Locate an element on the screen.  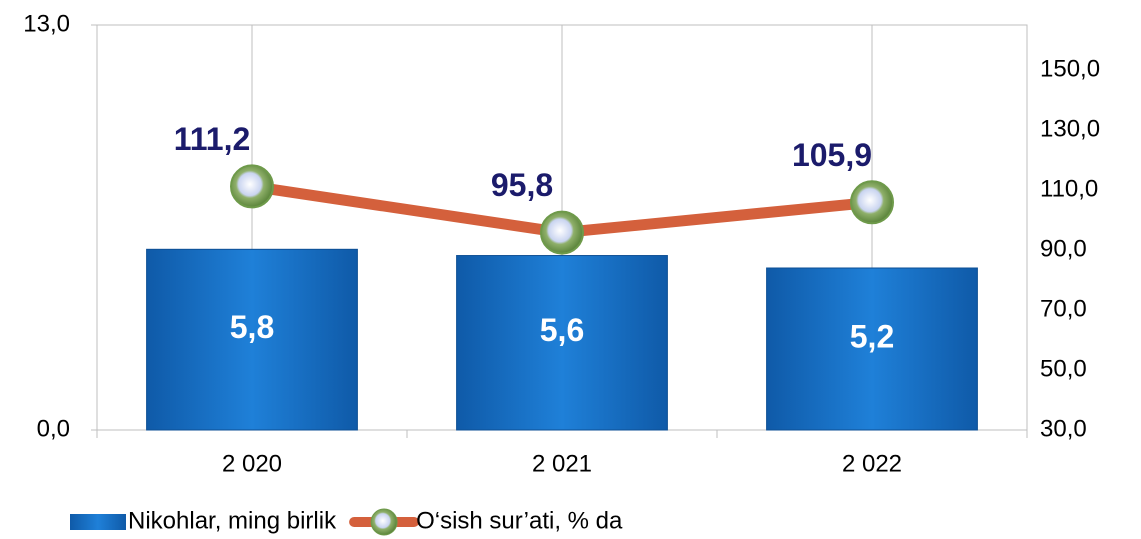
y2-tick-label: 110,0 is located at coordinates (1069, 188).